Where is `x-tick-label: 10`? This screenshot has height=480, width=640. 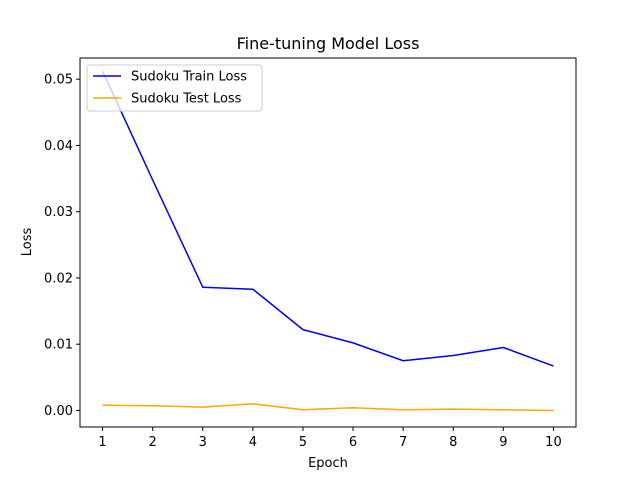
x-tick-label: 10 is located at coordinates (553, 442).